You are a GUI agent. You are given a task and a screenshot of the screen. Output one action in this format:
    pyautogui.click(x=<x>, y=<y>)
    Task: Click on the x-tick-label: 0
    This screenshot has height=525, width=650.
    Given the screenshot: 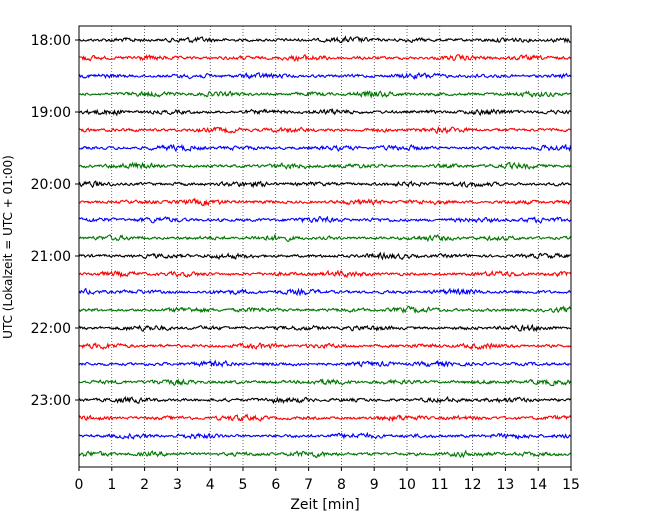 What is the action you would take?
    pyautogui.click(x=79, y=485)
    